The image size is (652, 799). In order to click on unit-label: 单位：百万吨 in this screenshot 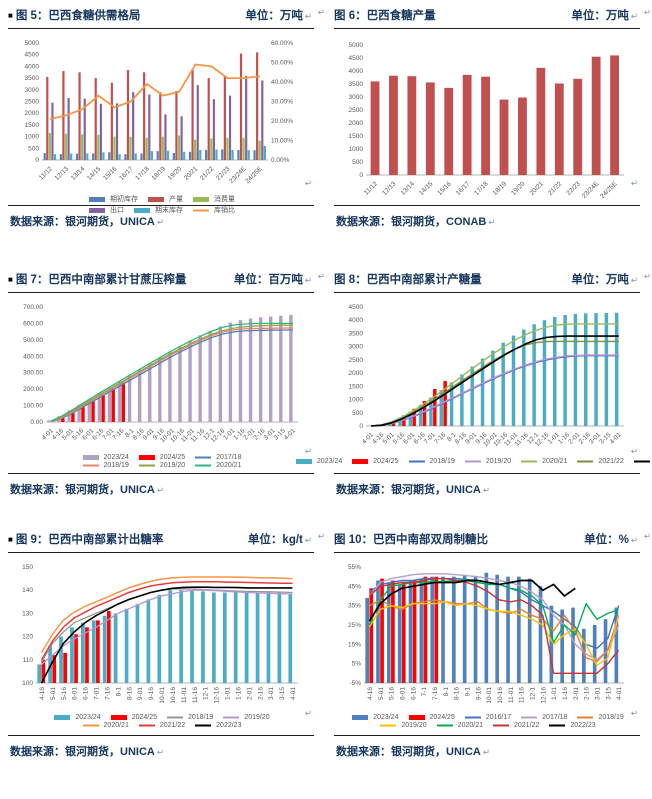, I will do `click(268, 280)`.